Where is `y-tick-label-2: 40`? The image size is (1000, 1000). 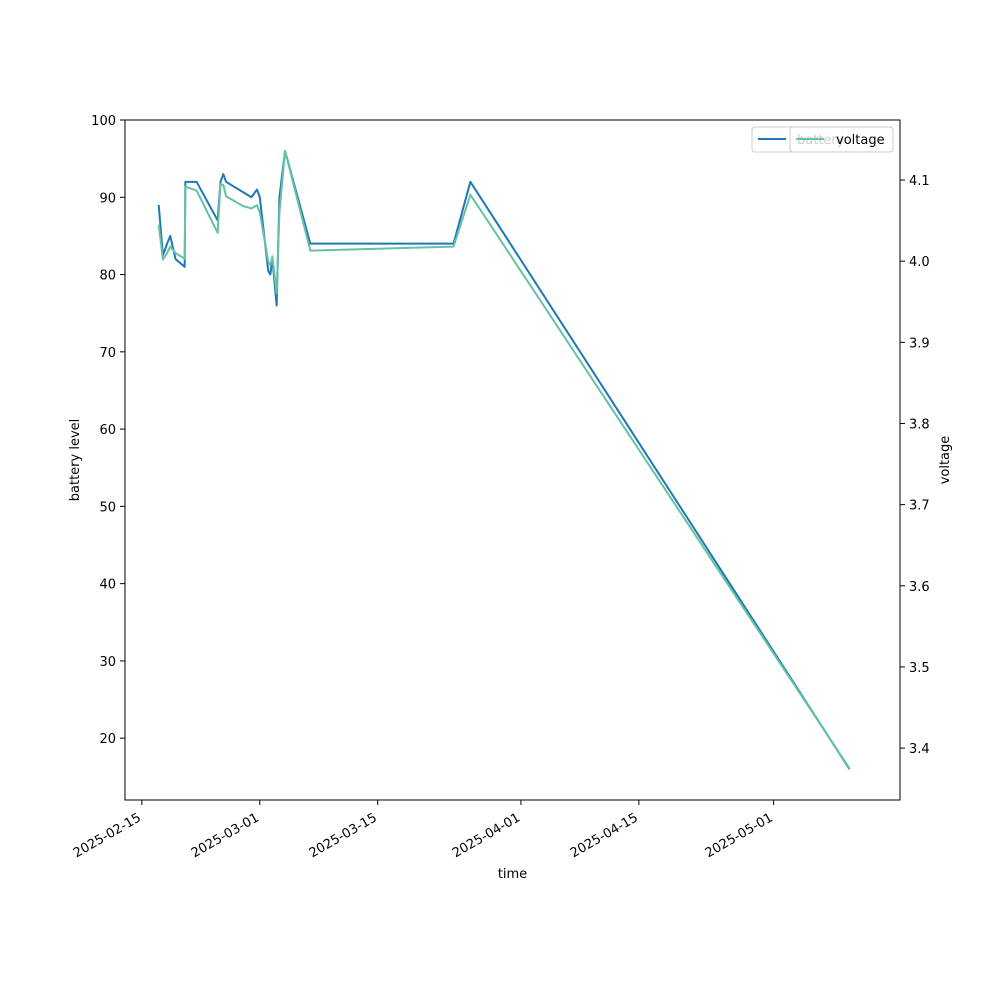
y-tick-label-2: 40 is located at coordinates (107, 585).